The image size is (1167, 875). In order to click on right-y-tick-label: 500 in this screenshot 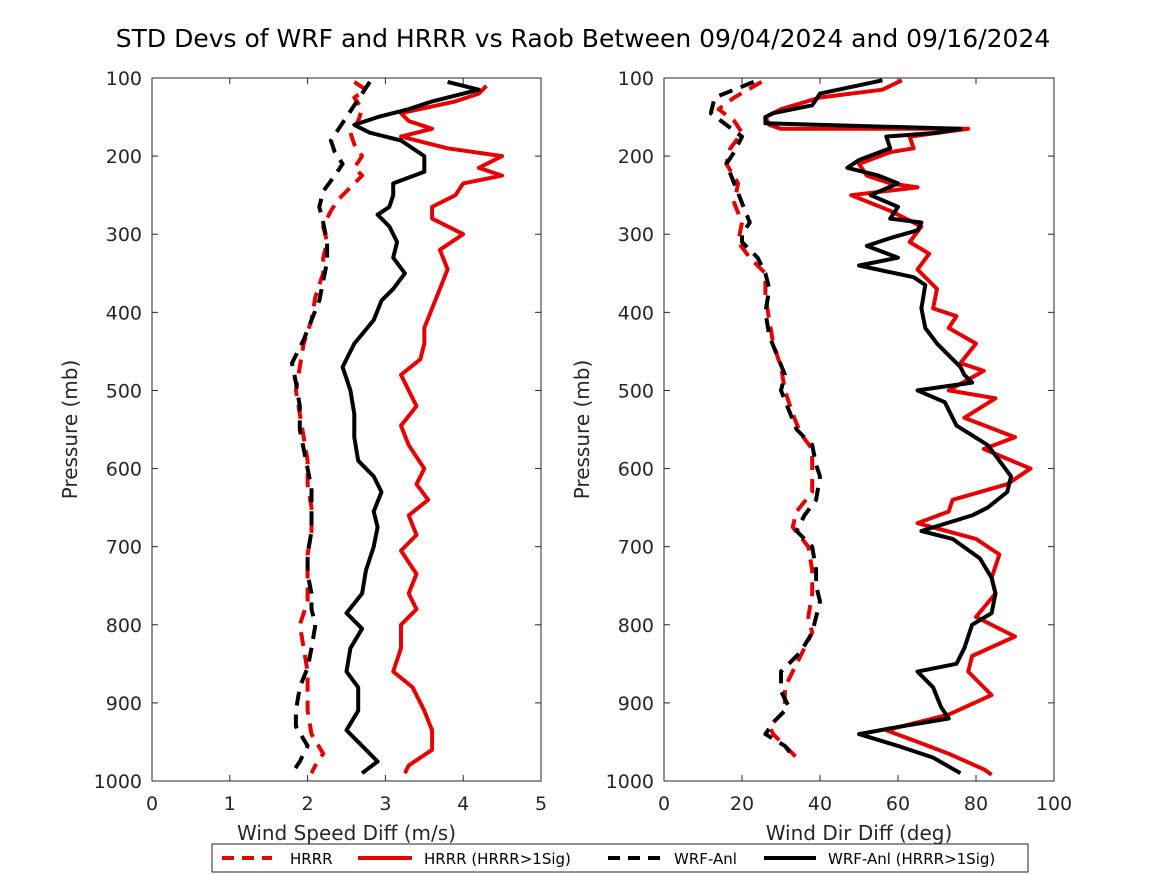, I will do `click(636, 391)`.